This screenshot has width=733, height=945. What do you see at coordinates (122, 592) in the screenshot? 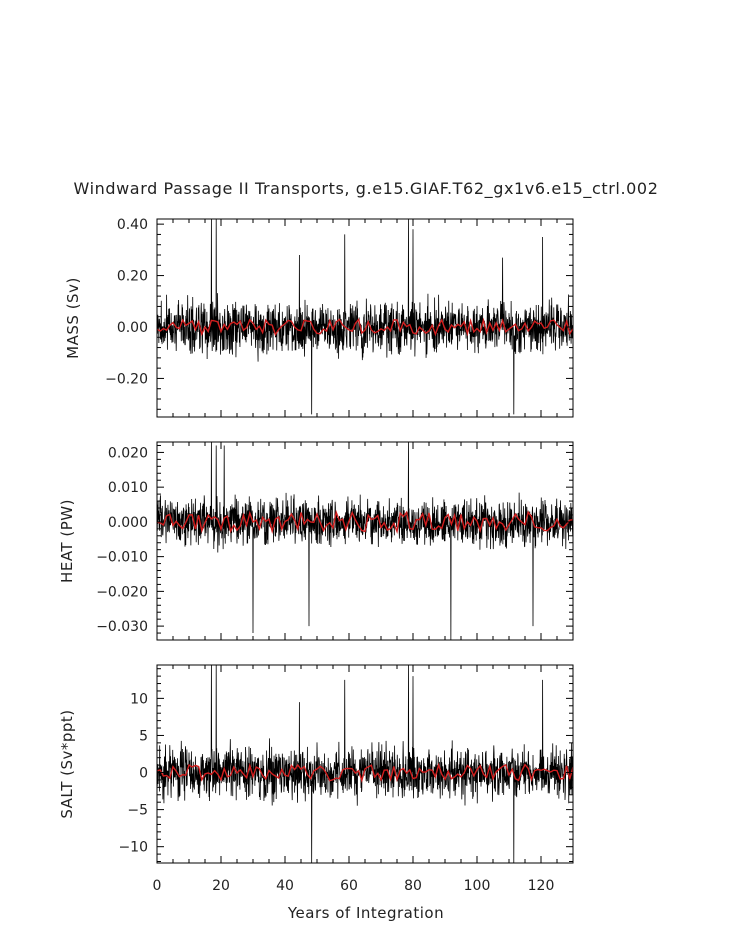
I see `y-tick-label: −0.020` at bounding box center [122, 592].